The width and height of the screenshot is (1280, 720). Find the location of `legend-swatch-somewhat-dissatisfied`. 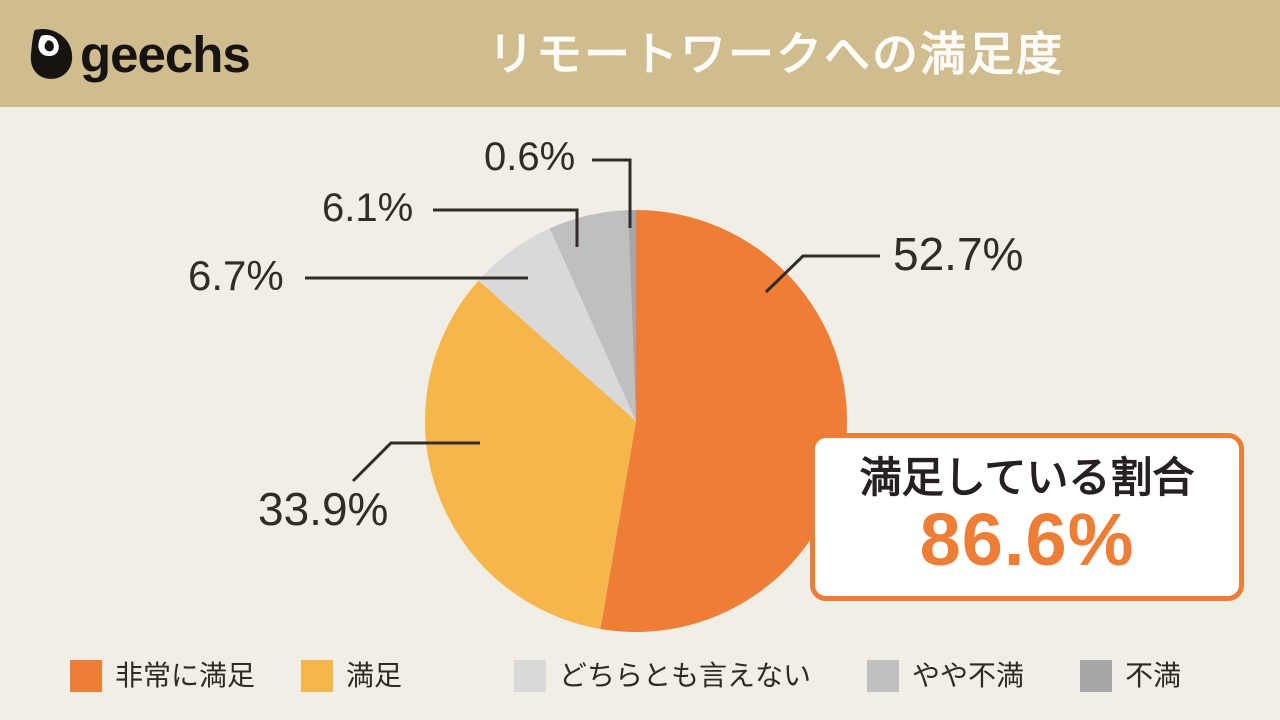

legend-swatch-somewhat-dissatisfied is located at coordinates (883, 676).